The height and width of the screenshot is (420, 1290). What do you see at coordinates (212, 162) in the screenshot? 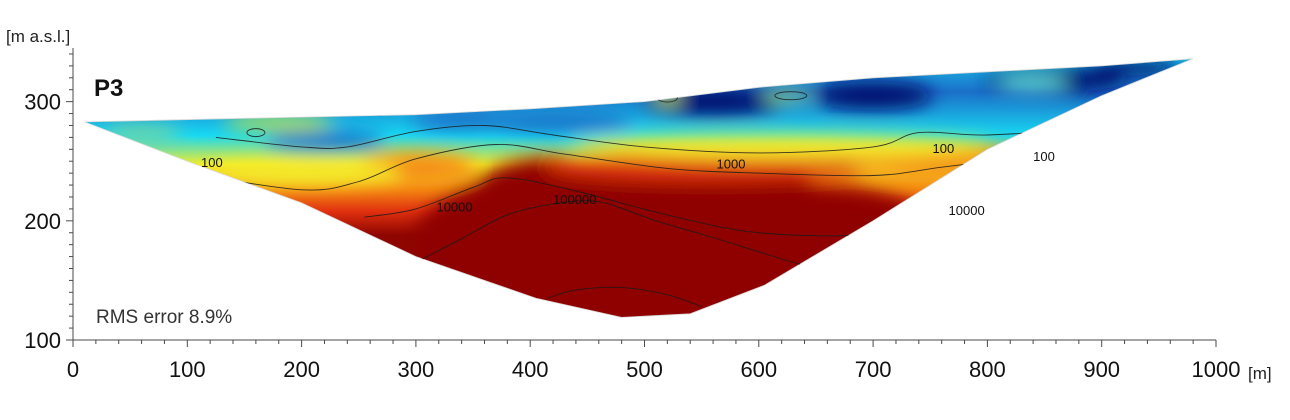
I see `contour-label-5: 100` at bounding box center [212, 162].